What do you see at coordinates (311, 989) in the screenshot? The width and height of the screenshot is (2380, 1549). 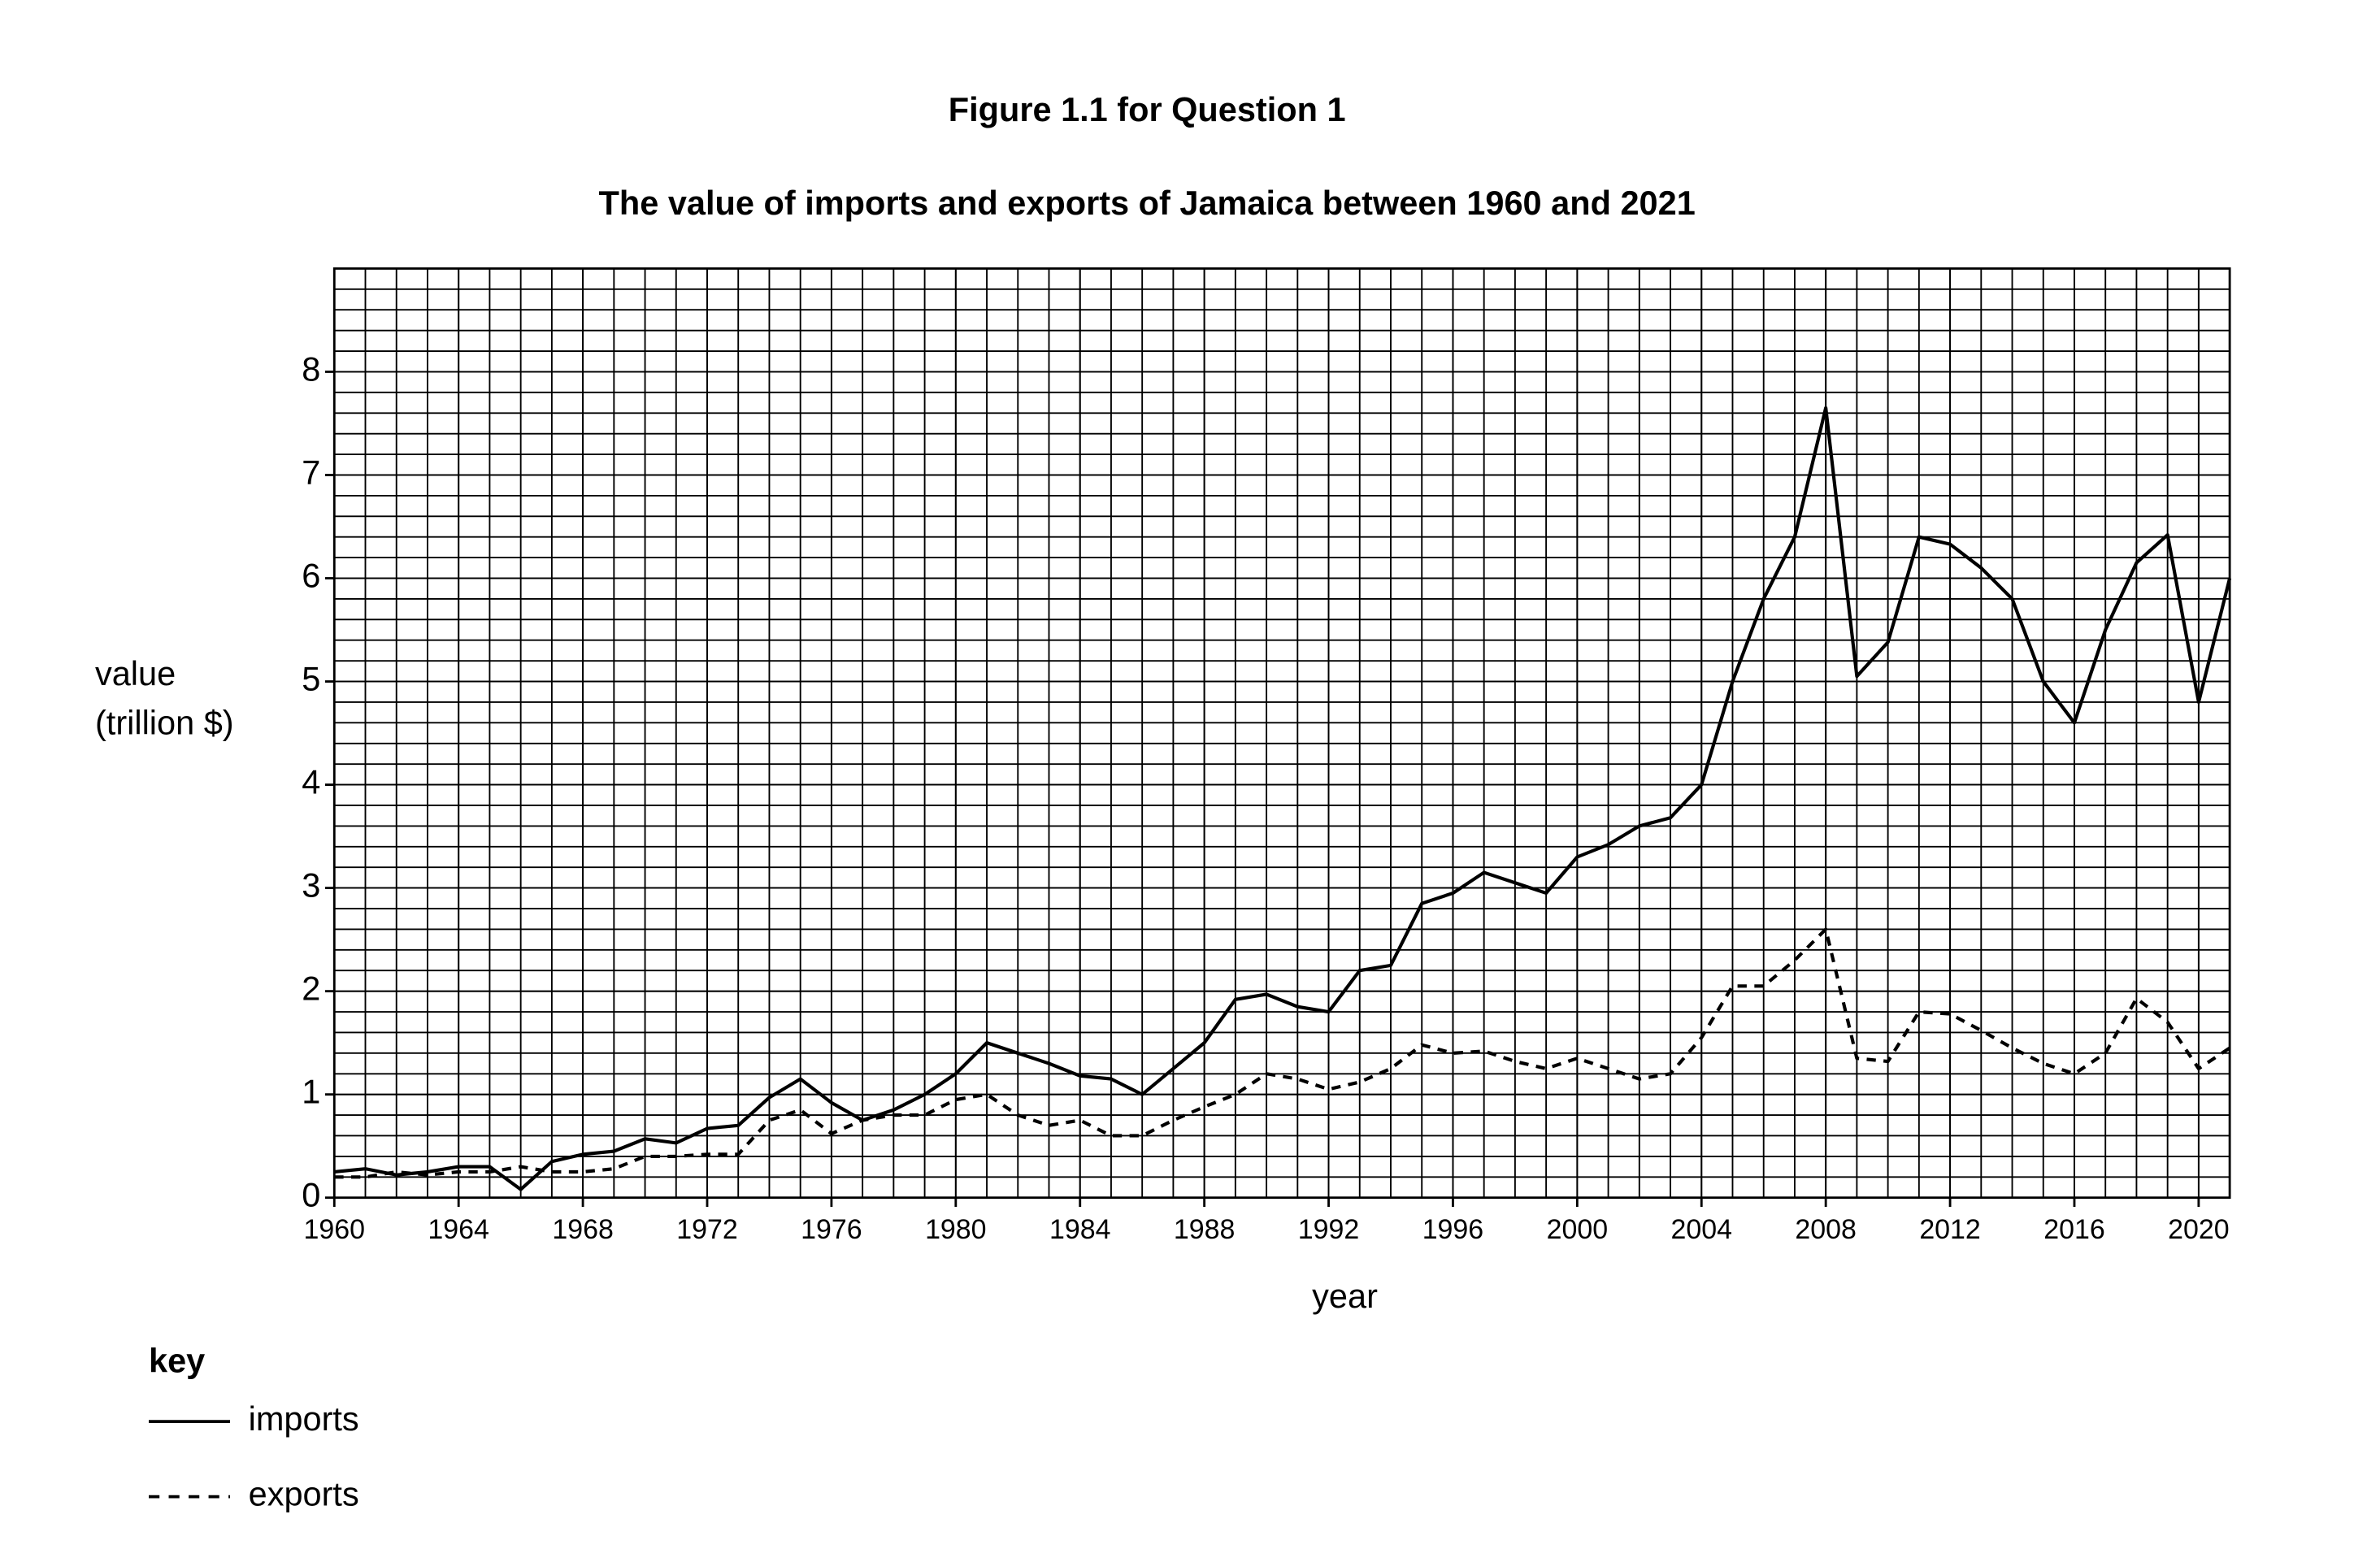 I see `y-tick-label: 2` at bounding box center [311, 989].